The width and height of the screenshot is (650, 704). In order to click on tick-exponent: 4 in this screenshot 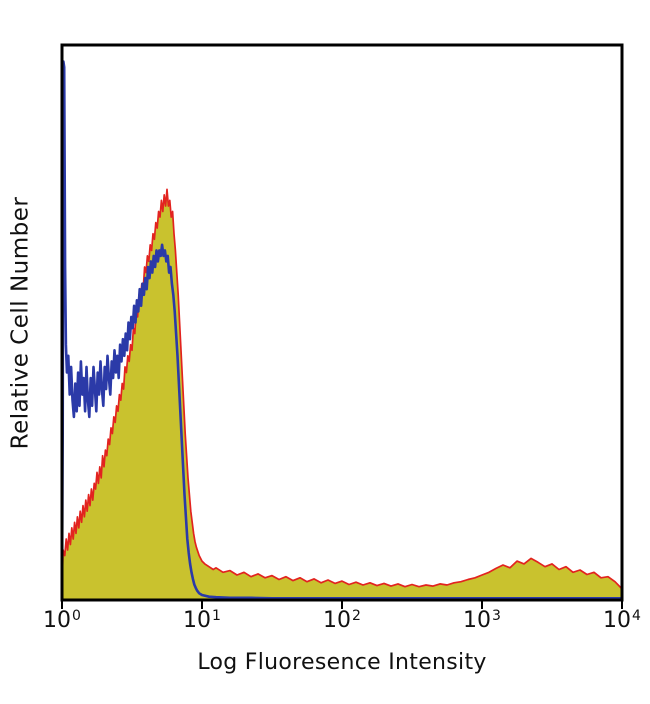, I will do `click(636, 616)`.